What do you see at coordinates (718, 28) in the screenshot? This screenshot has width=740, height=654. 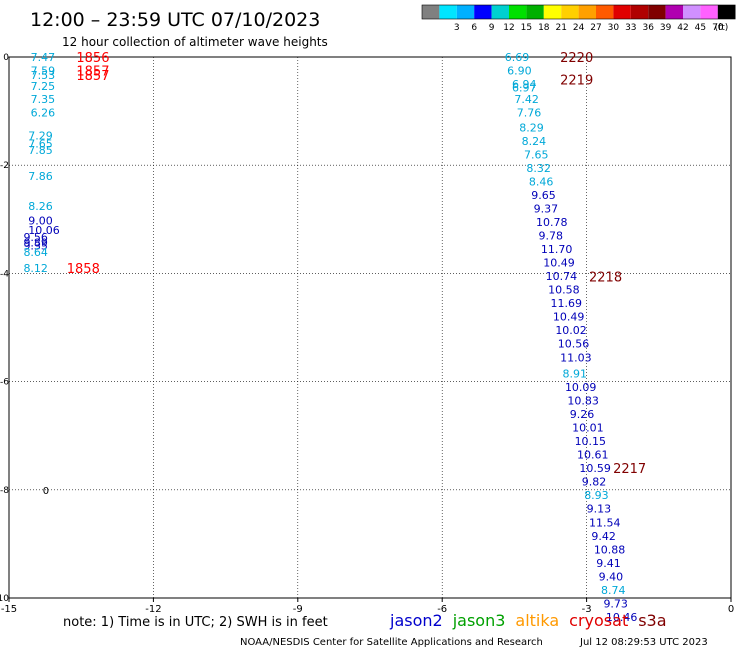 I see `color-swatch-label: 70` at bounding box center [718, 28].